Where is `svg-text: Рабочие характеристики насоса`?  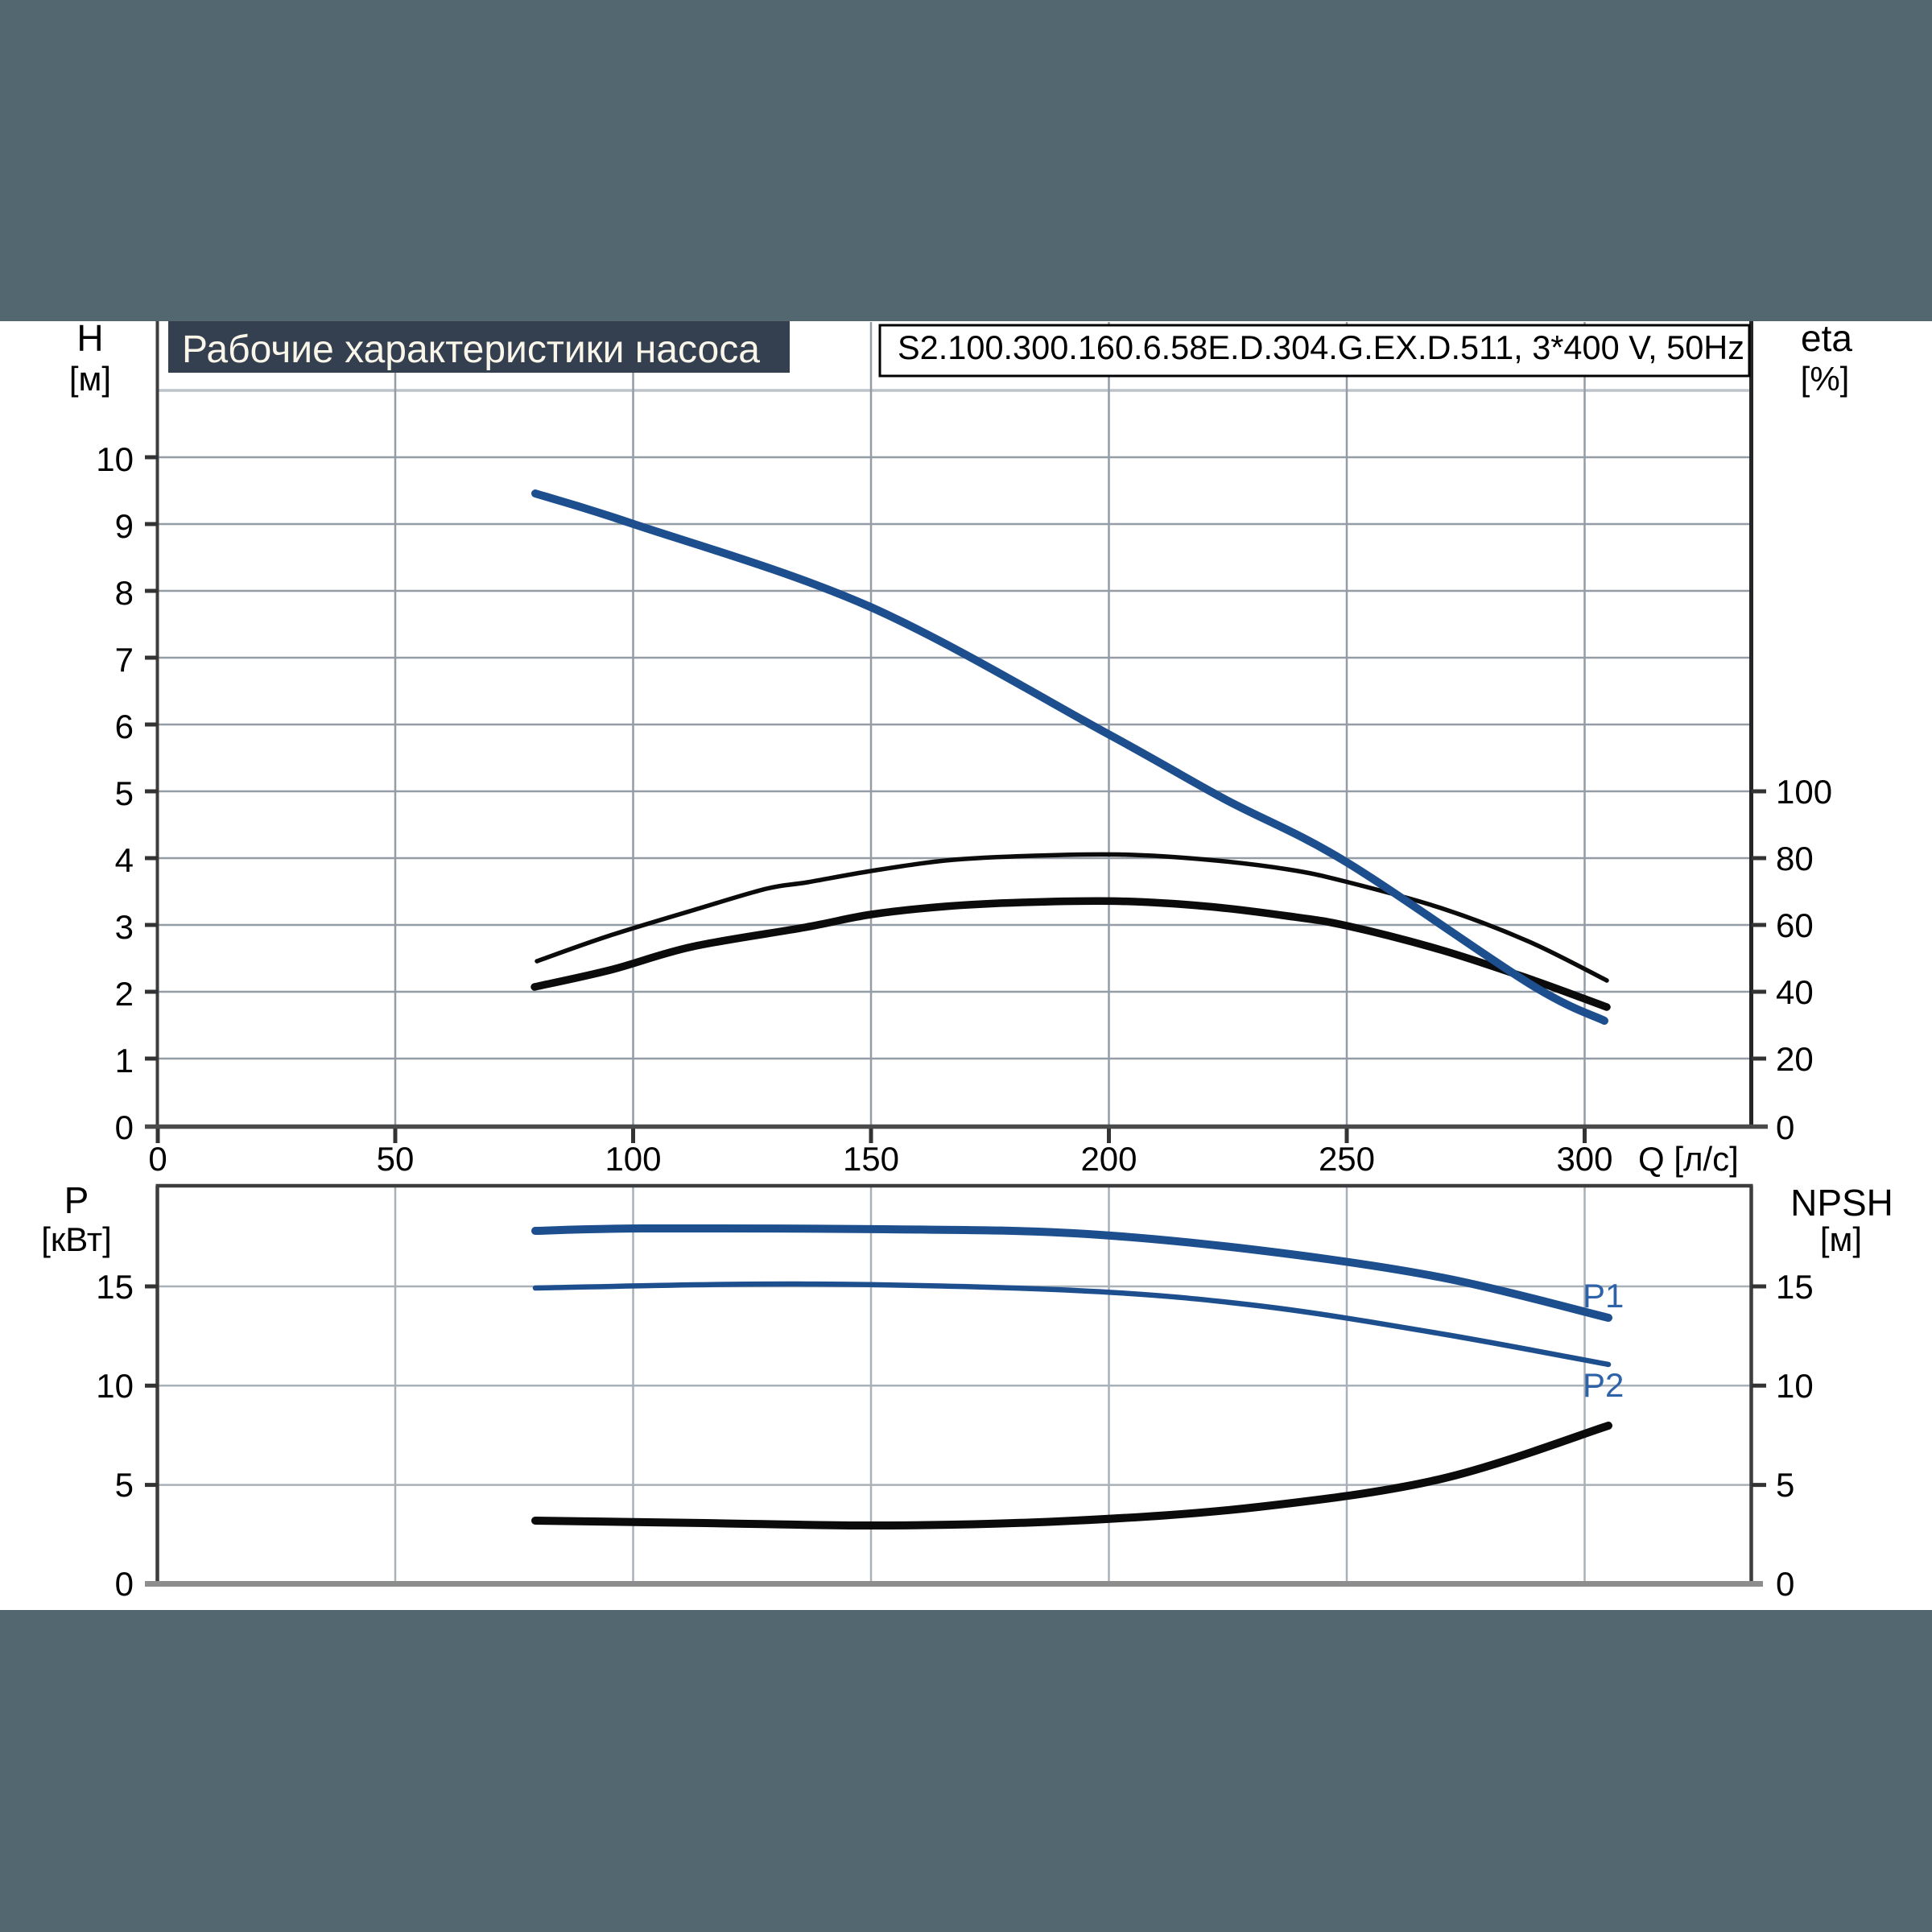 svg-text: Рабочие характеристики насоса is located at coordinates (471, 349).